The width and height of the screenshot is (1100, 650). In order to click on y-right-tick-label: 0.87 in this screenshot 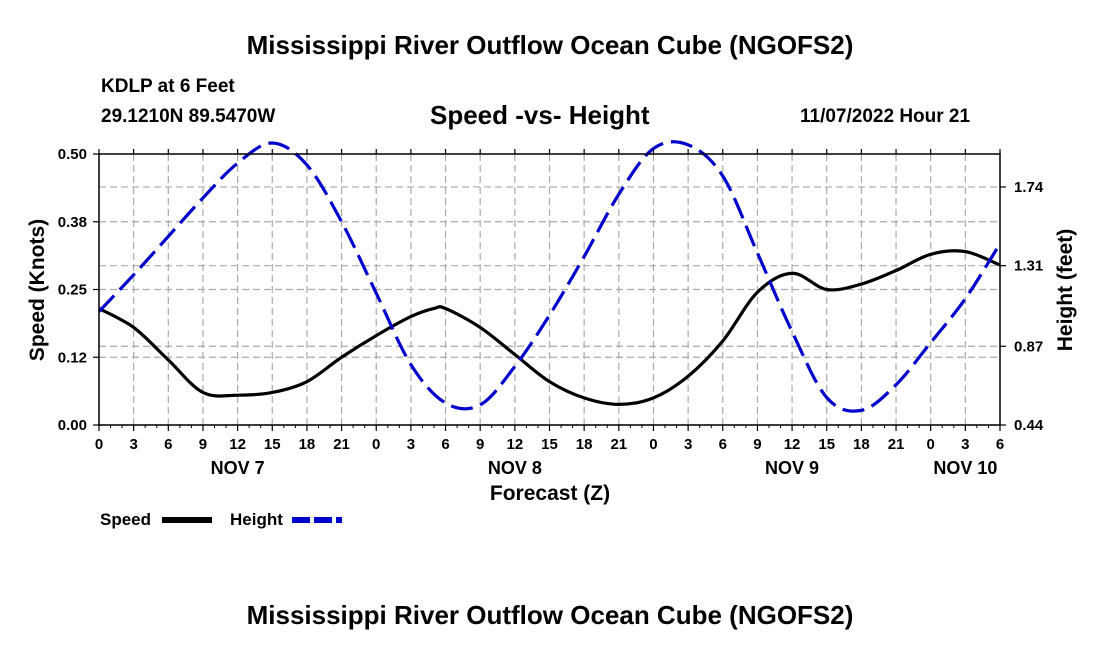, I will do `click(1028, 346)`.